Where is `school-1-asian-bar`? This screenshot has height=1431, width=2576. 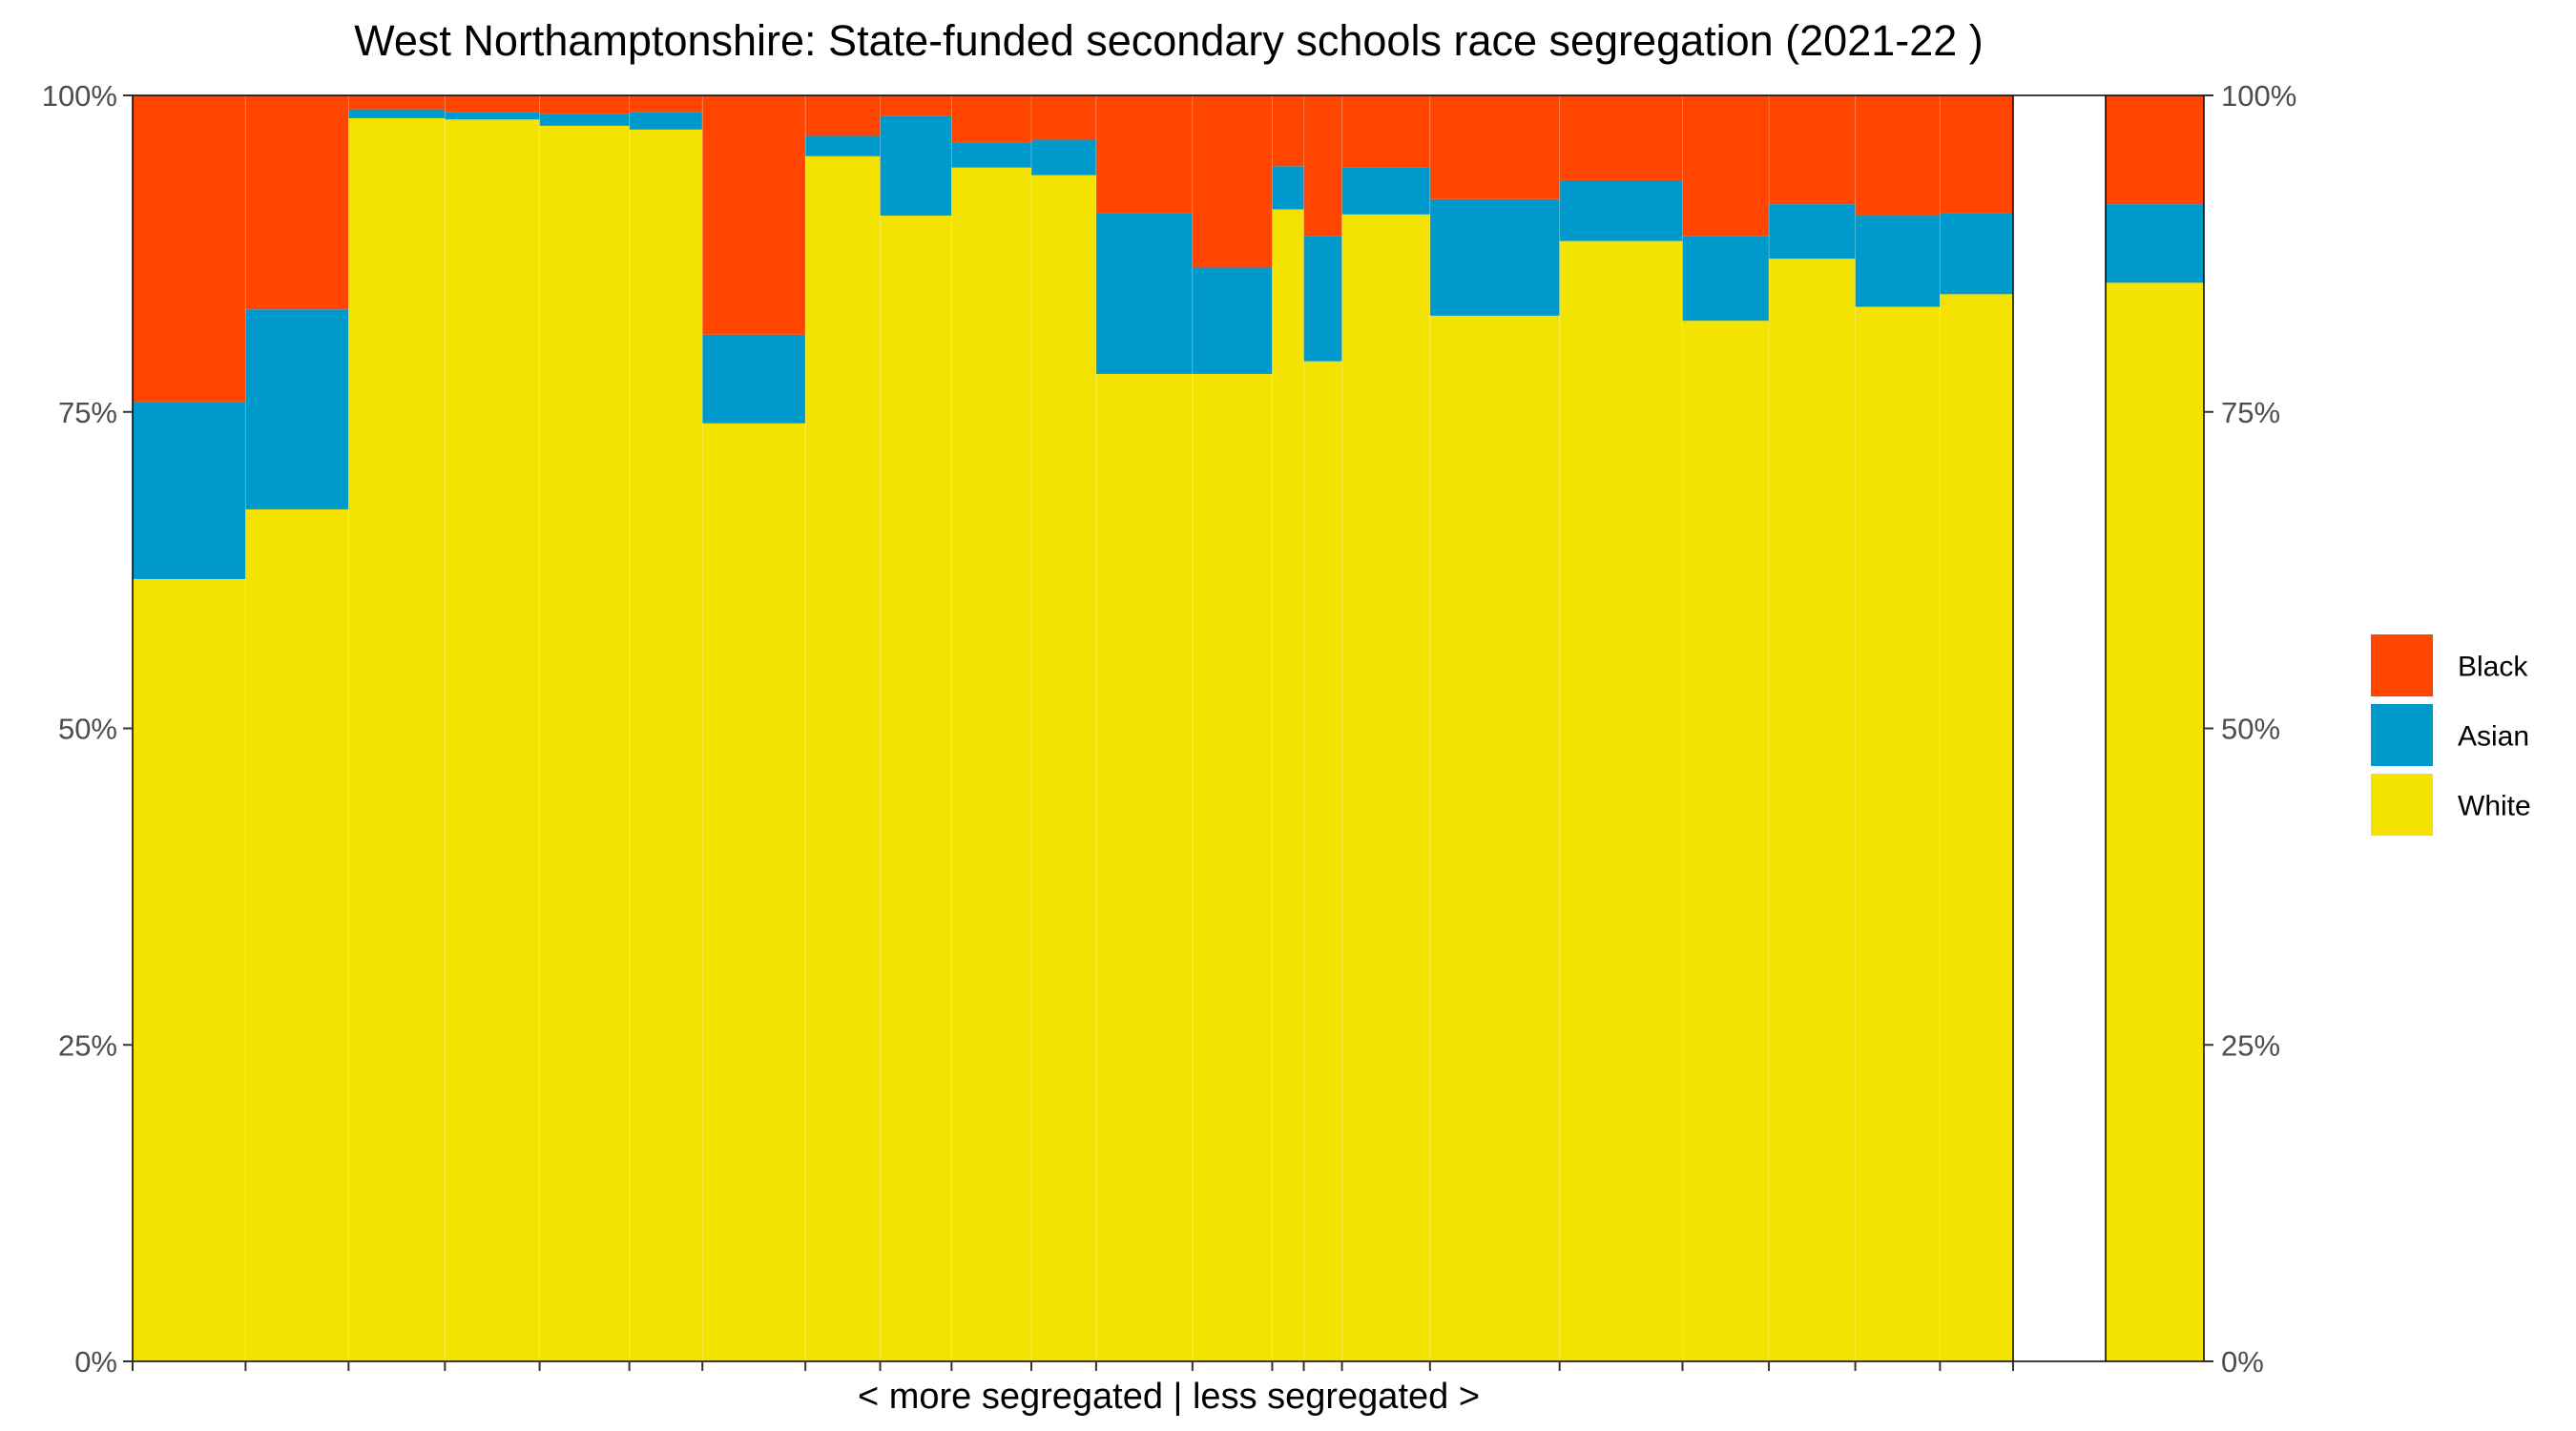
school-1-asian-bar is located at coordinates (189, 490).